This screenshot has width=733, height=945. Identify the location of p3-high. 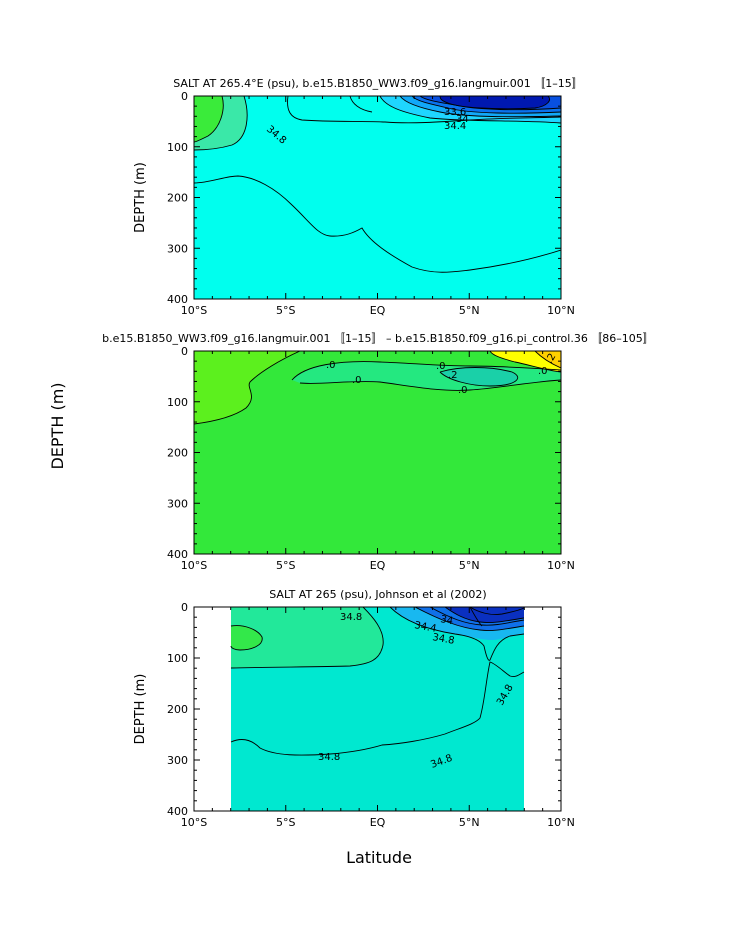
(307, 637).